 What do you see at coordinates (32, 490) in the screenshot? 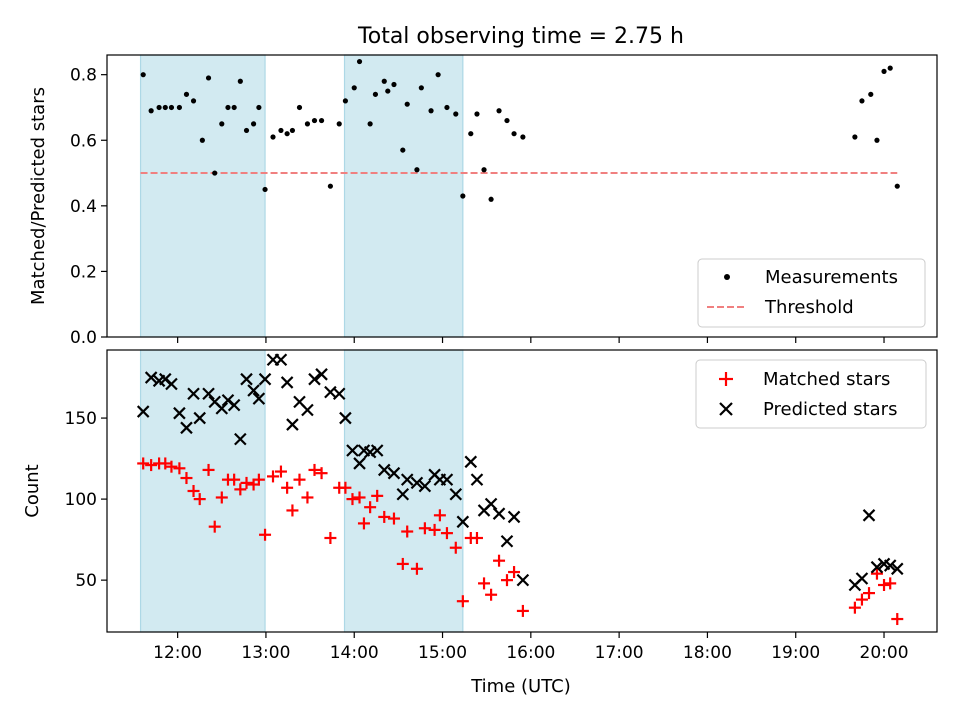
I see `bottom-y-axis-label: Count` at bounding box center [32, 490].